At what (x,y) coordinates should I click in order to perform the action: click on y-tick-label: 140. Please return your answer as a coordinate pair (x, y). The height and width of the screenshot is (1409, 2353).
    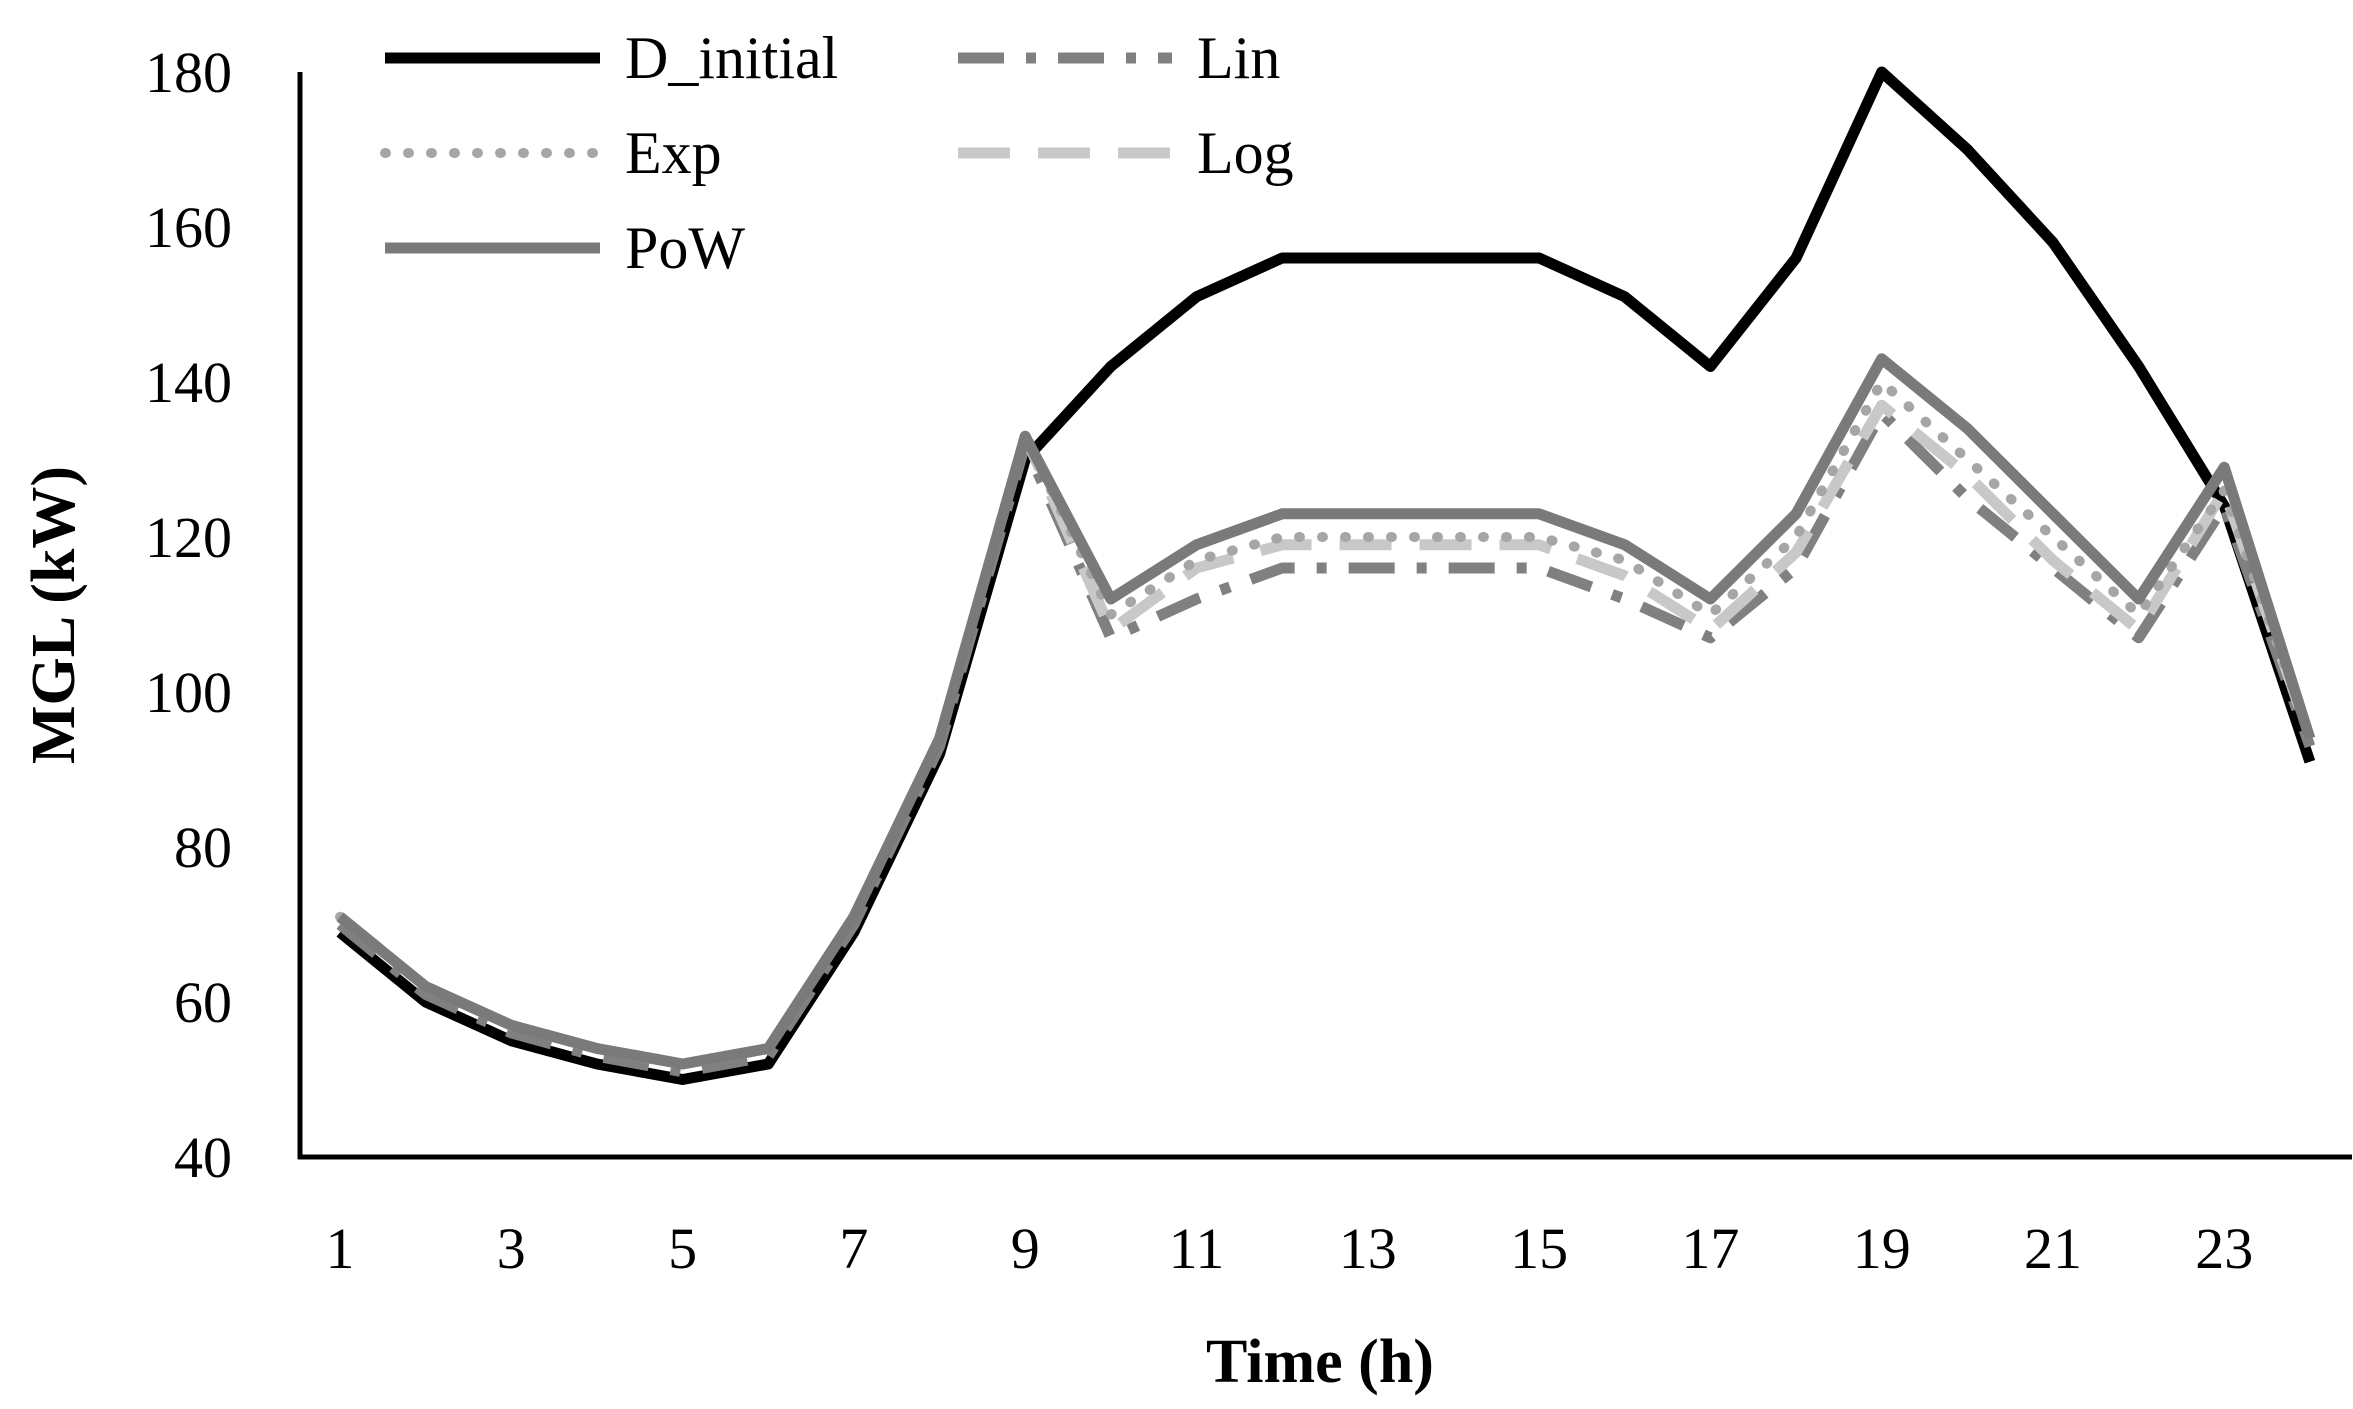
    Looking at the image, I should click on (188, 382).